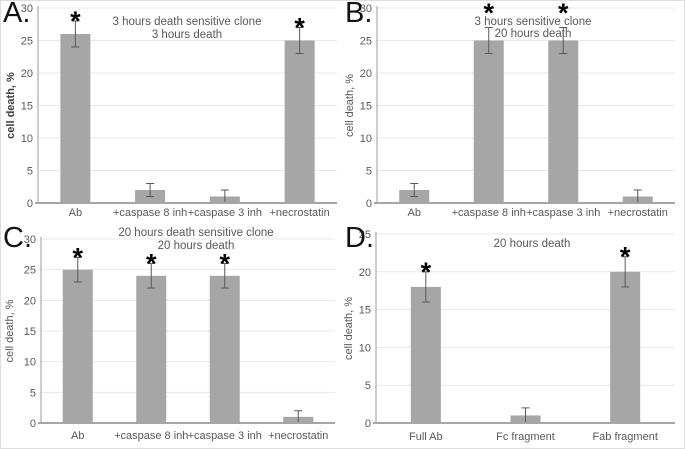 The width and height of the screenshot is (685, 449). What do you see at coordinates (359, 14) in the screenshot?
I see `panel-b-label: B.` at bounding box center [359, 14].